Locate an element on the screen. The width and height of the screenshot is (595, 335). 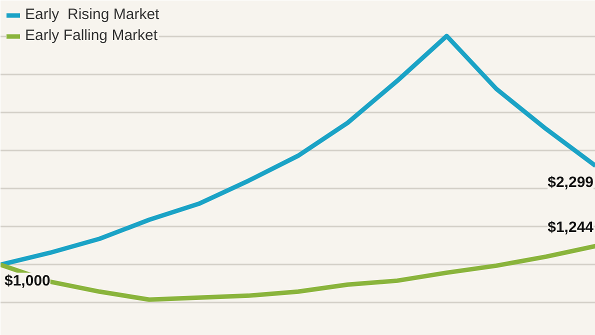
data-label: $1,000 is located at coordinates (27, 281).